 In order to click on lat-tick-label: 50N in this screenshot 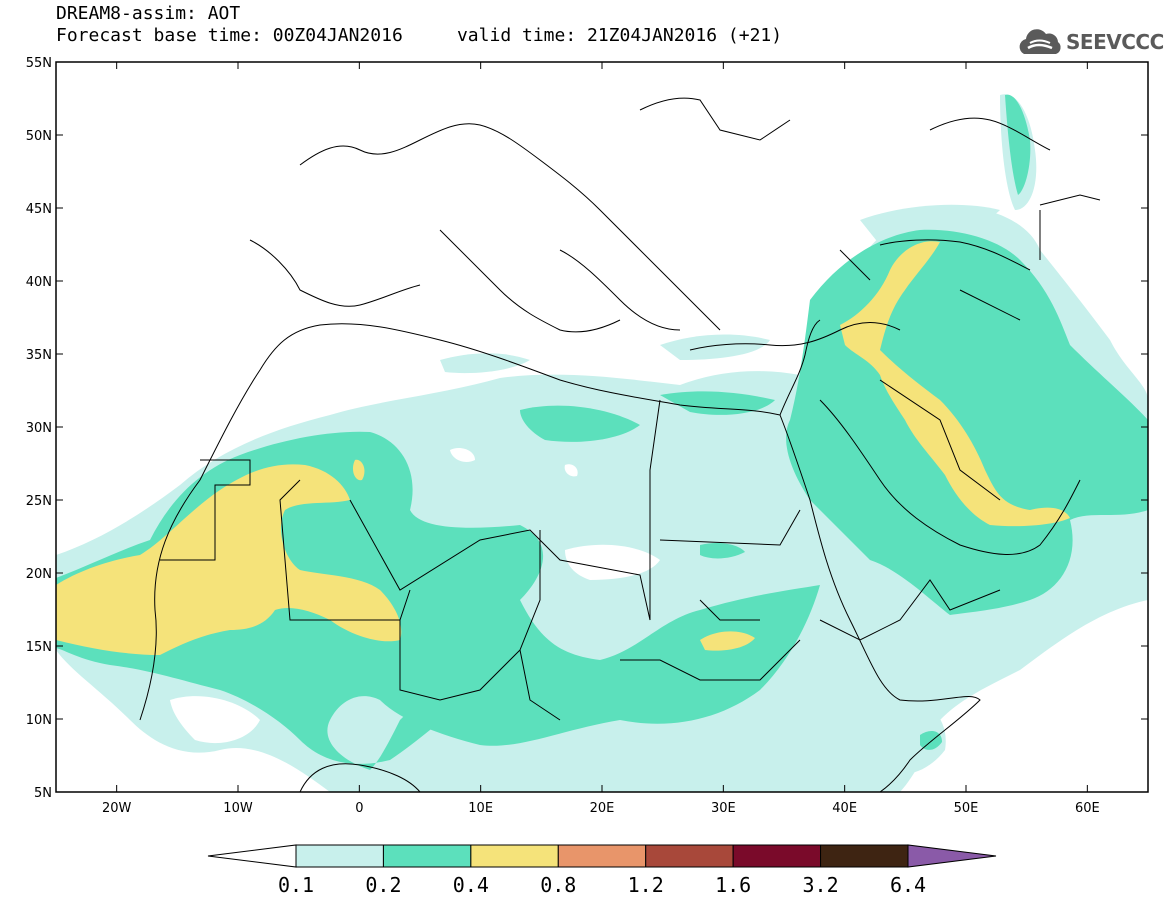, I will do `click(39, 136)`.